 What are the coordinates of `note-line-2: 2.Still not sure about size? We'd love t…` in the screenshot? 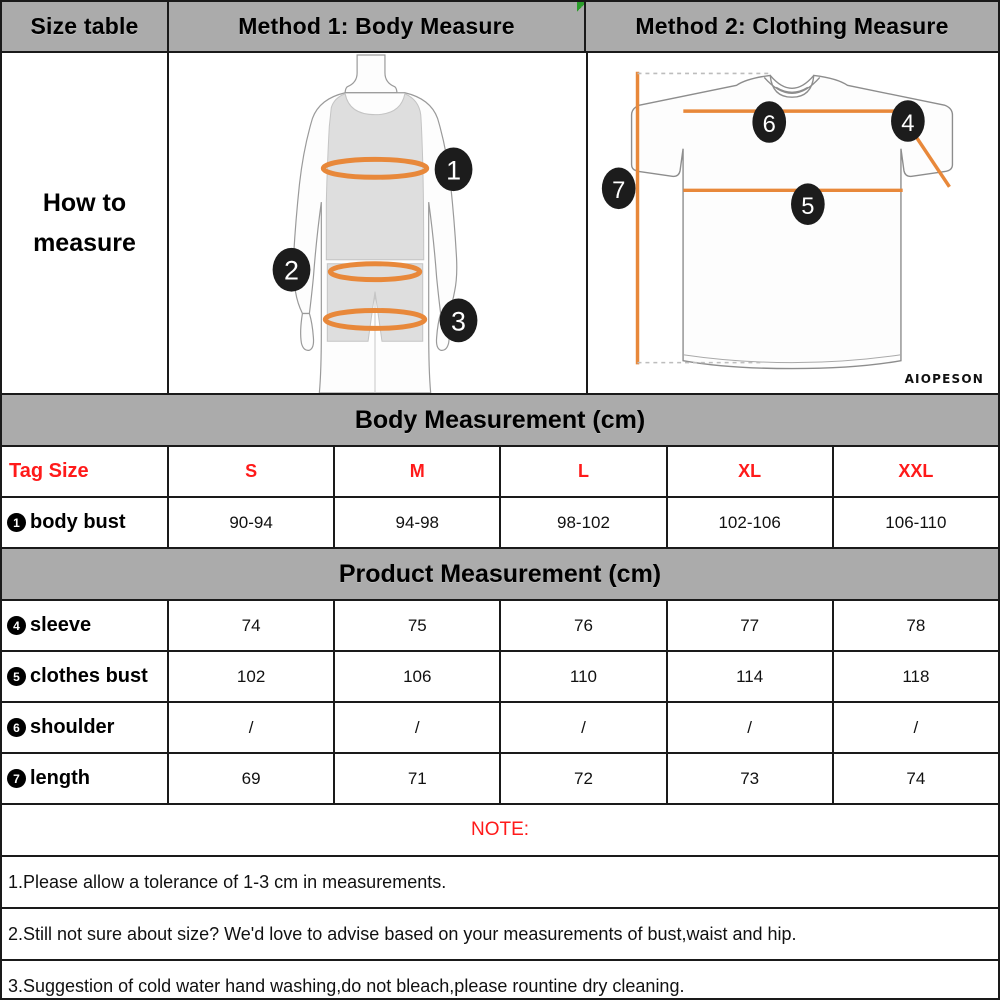 It's located at (500, 935).